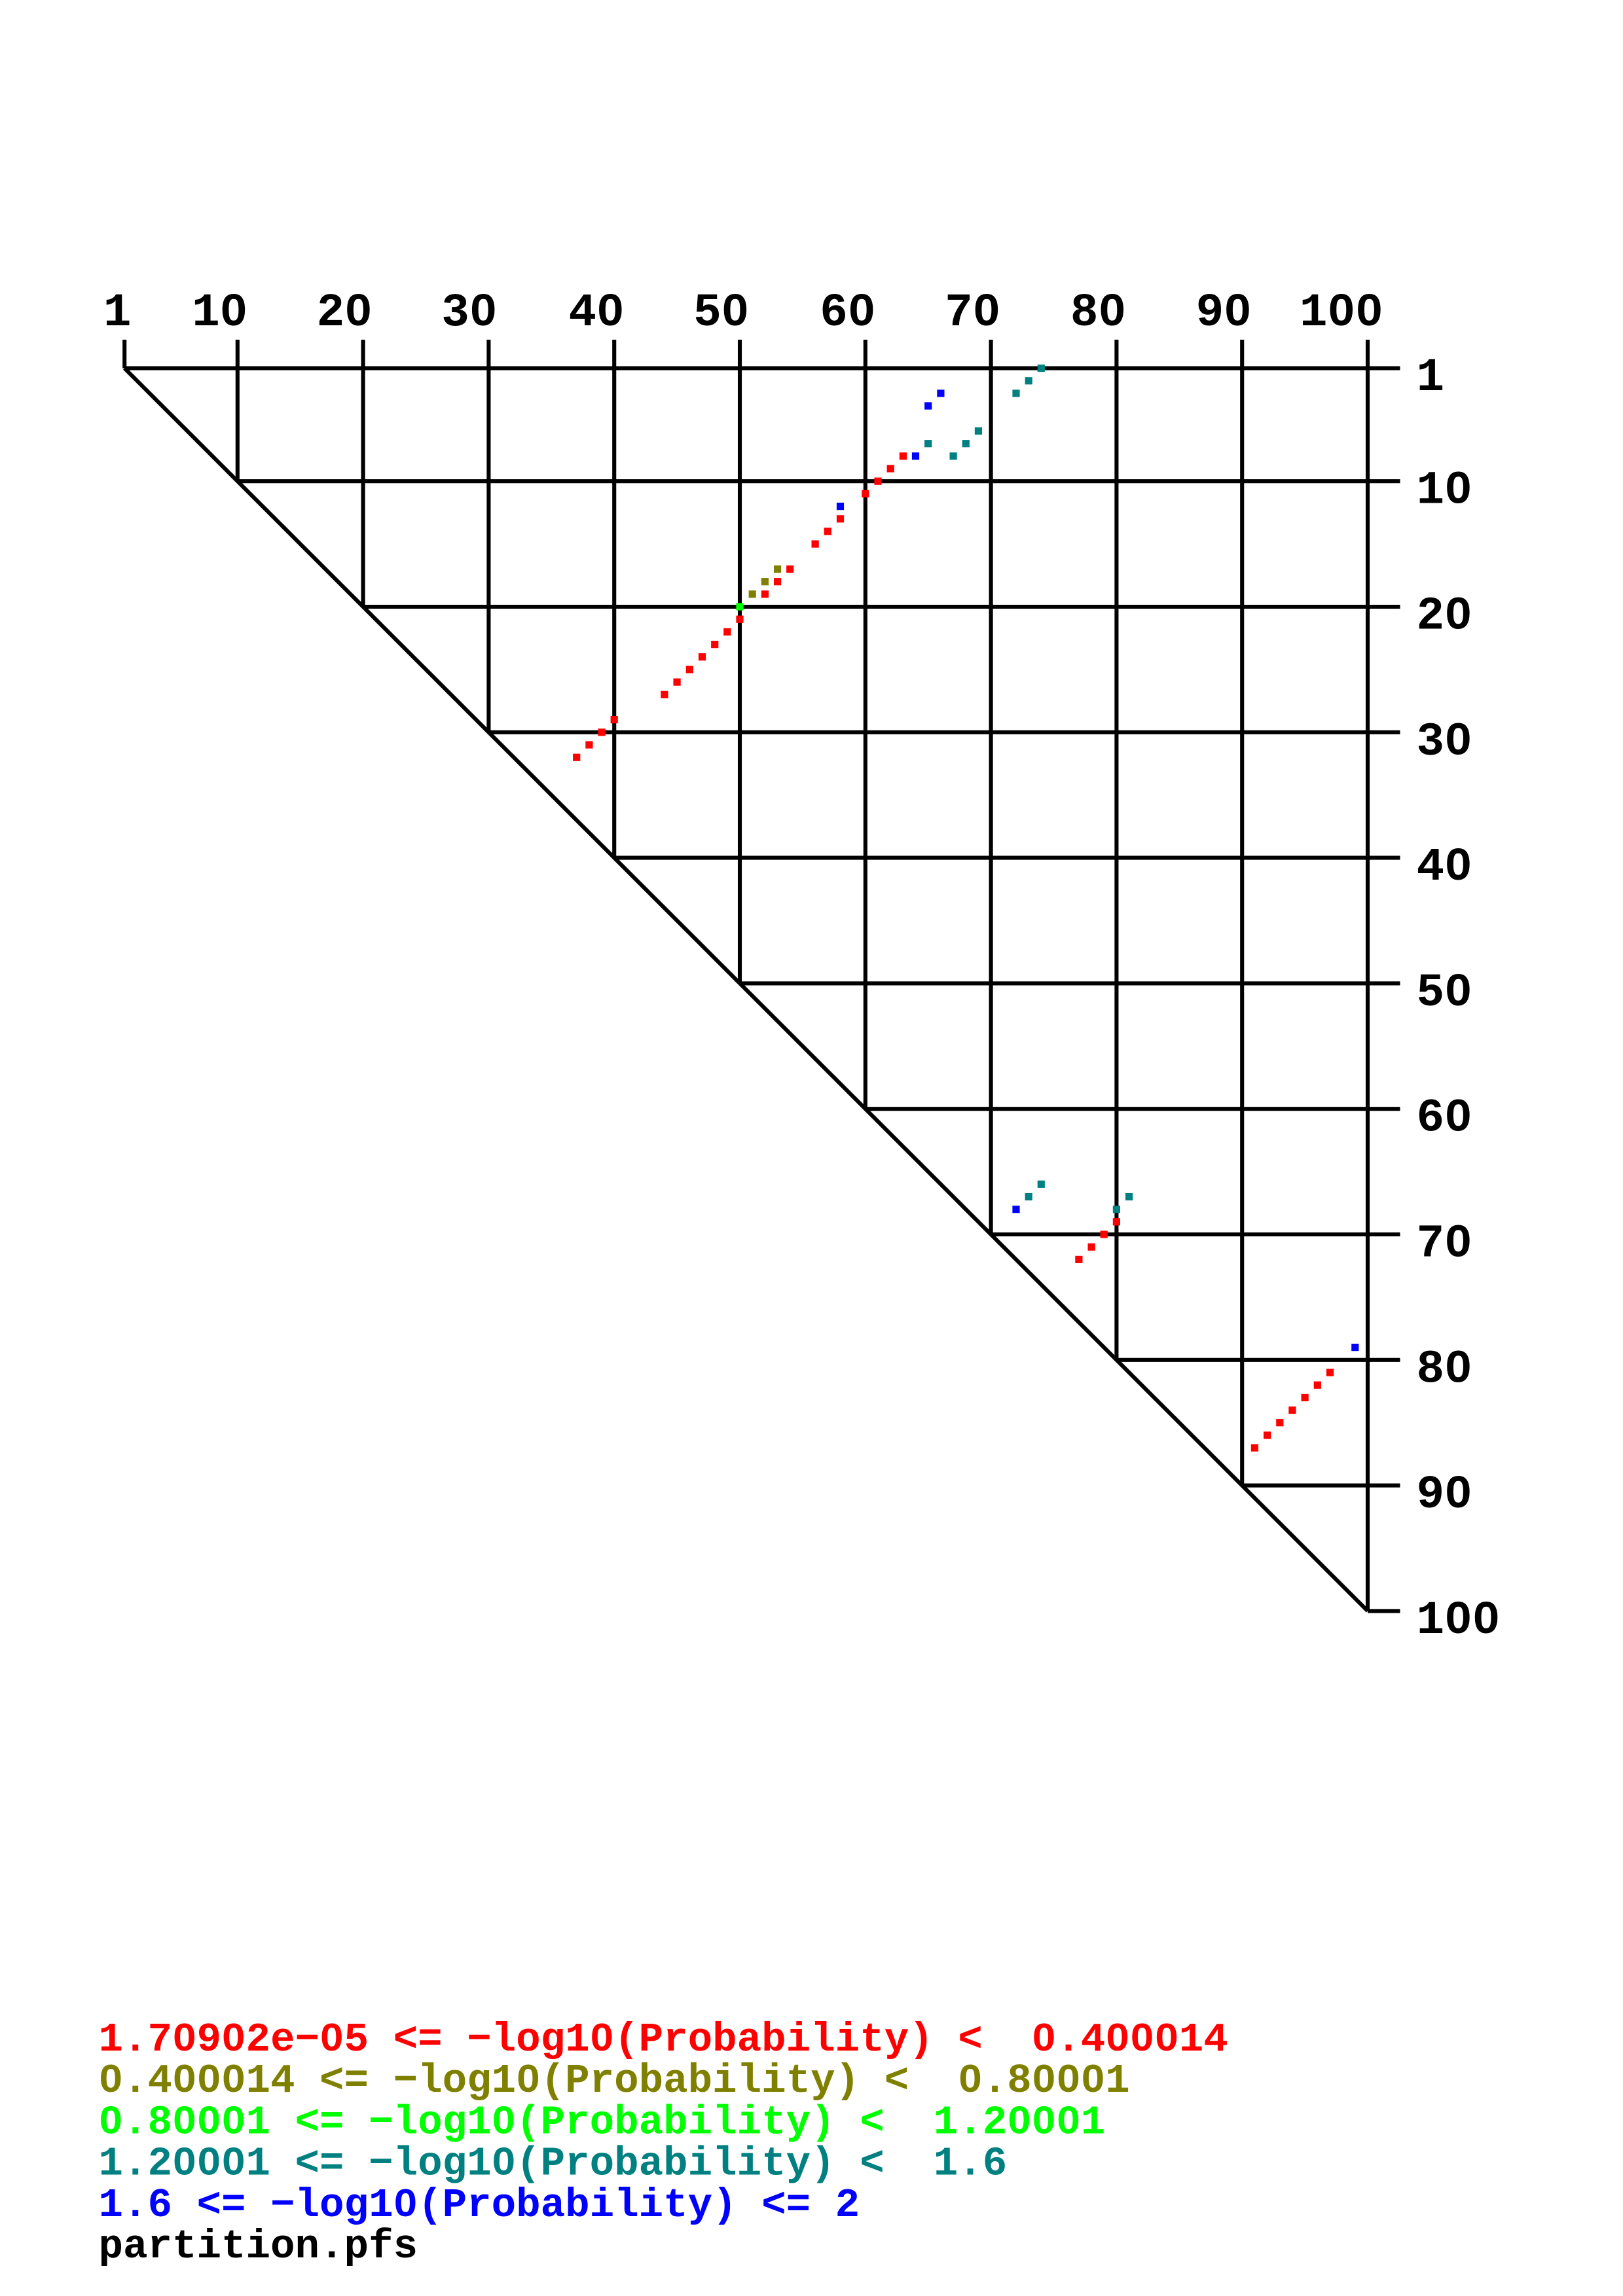  I want to click on svg-text:1.20001 <= −log10(Probability): 1.20001 <= −log10(Probability) < 1.6, so click(553, 2164).